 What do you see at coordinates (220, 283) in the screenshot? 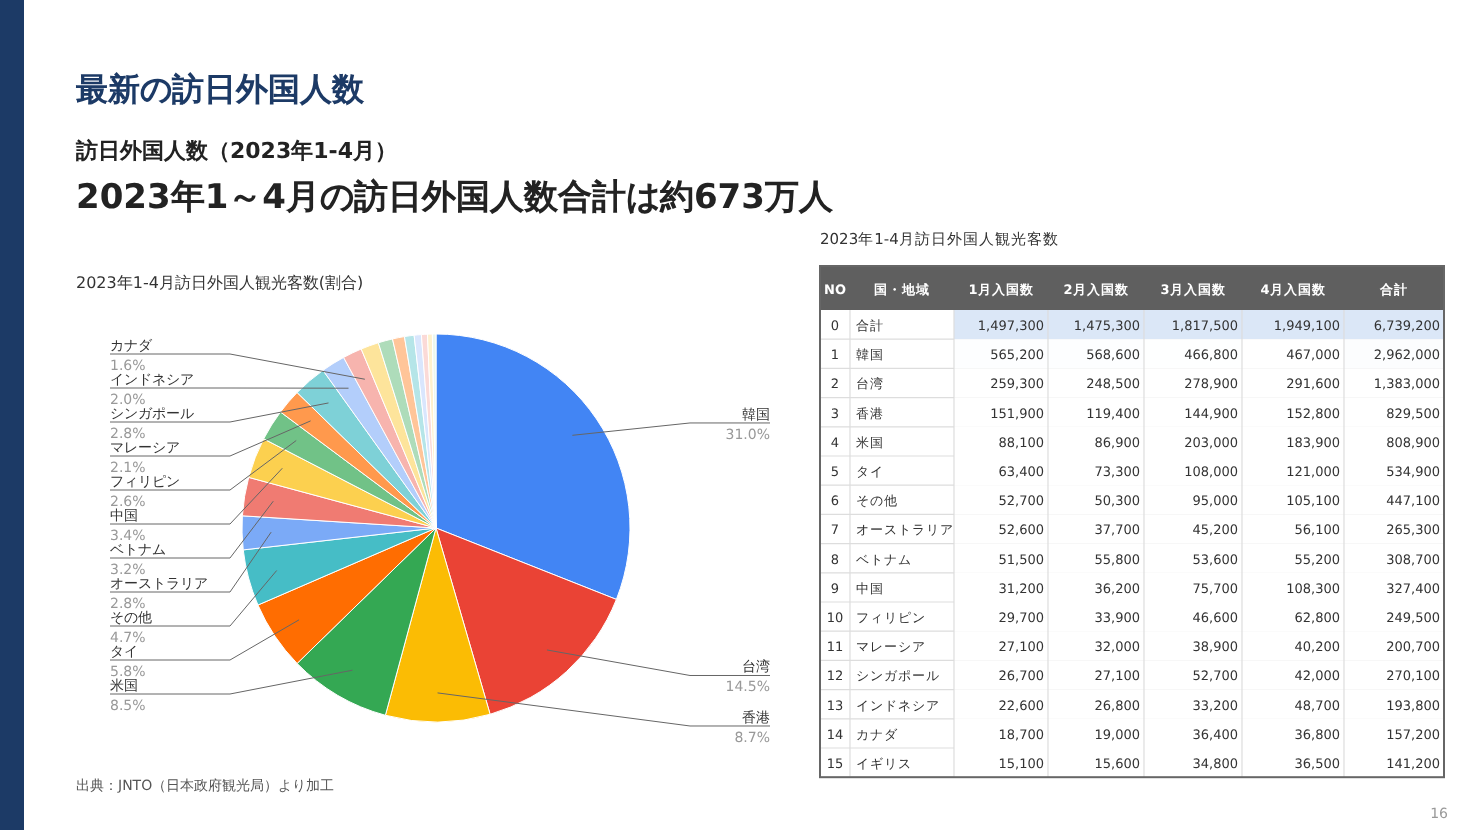
I see `chart-title: 2023年1-4月訪日外国人観光客数(割合)` at bounding box center [220, 283].